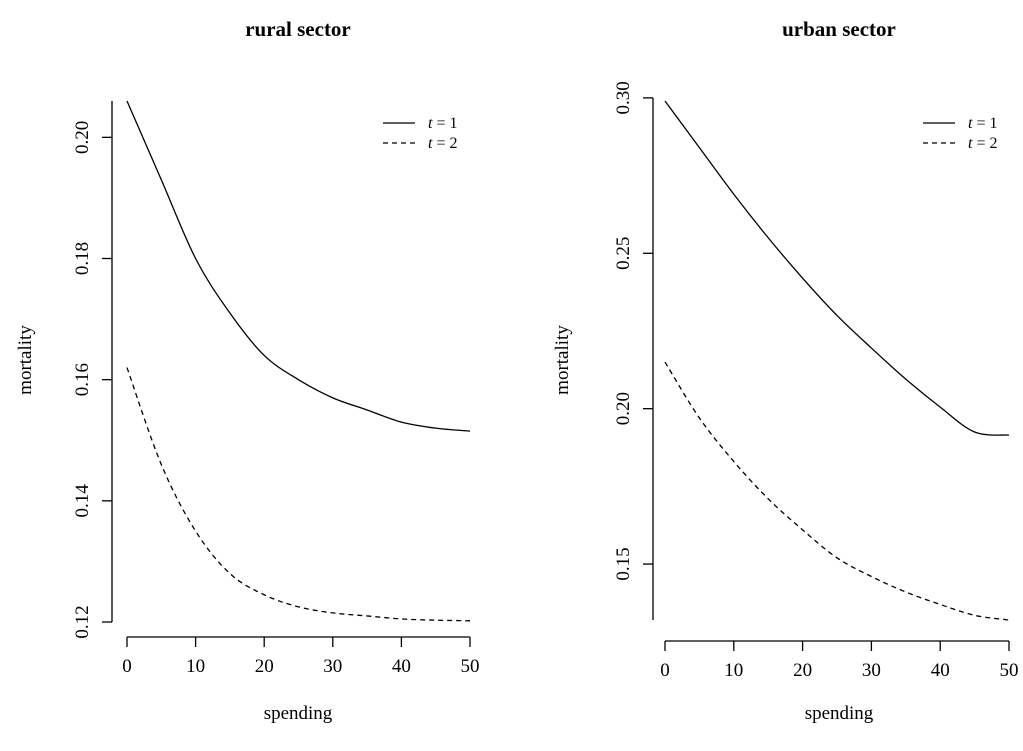  What do you see at coordinates (623, 97) in the screenshot?
I see `y-tick-label: 0.30` at bounding box center [623, 97].